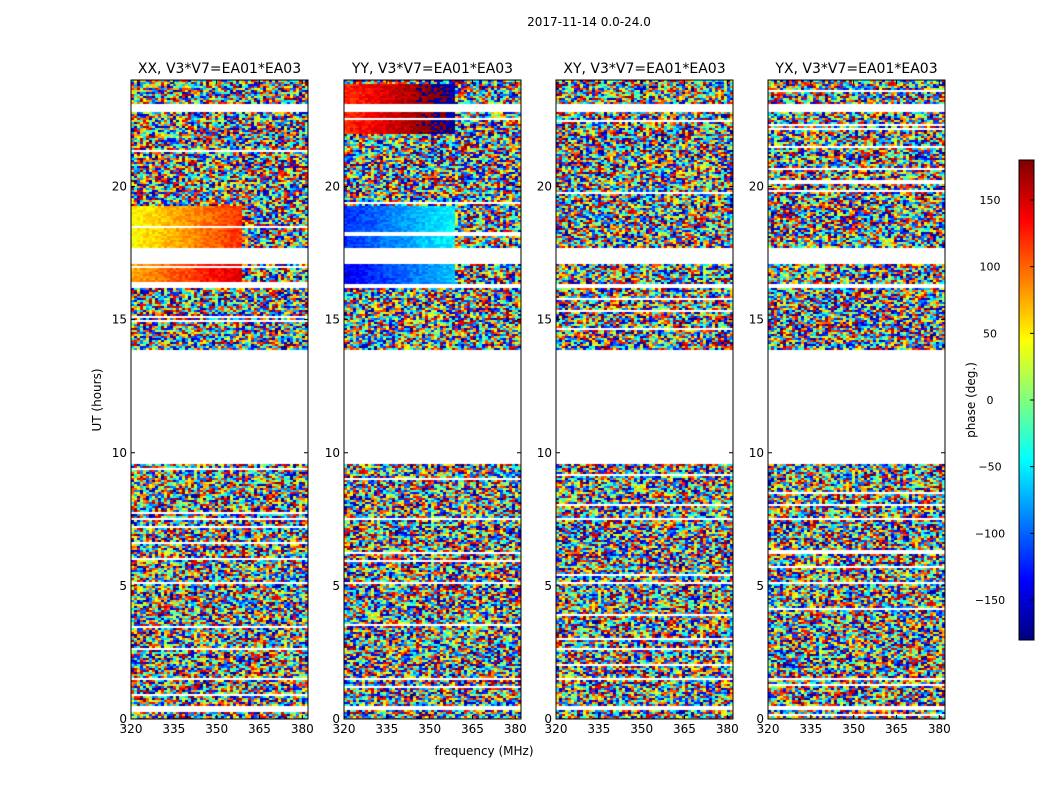 The height and width of the screenshot is (800, 1050). What do you see at coordinates (990, 200) in the screenshot?
I see `colorbar-tick-label: 150` at bounding box center [990, 200].